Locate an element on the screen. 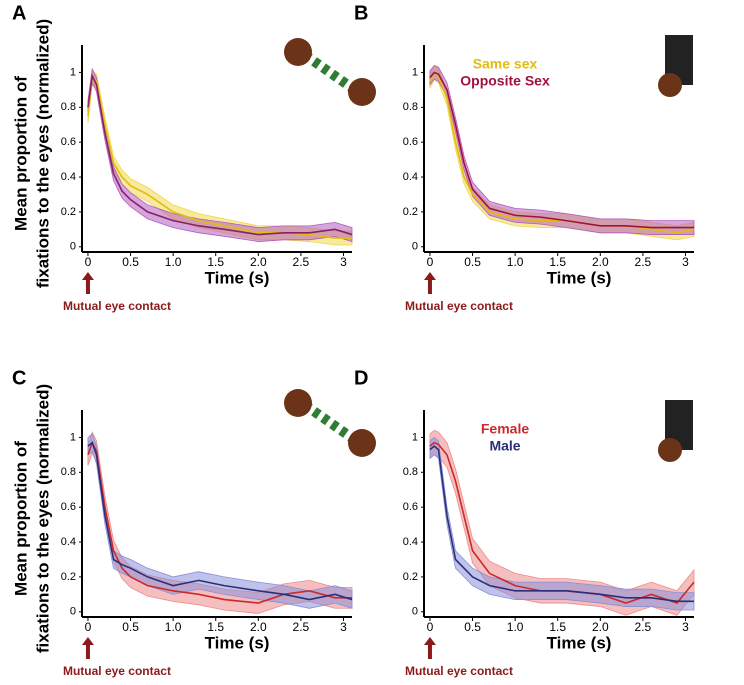 This screenshot has height=685, width=744. panel-letter: A is located at coordinates (19, 13).